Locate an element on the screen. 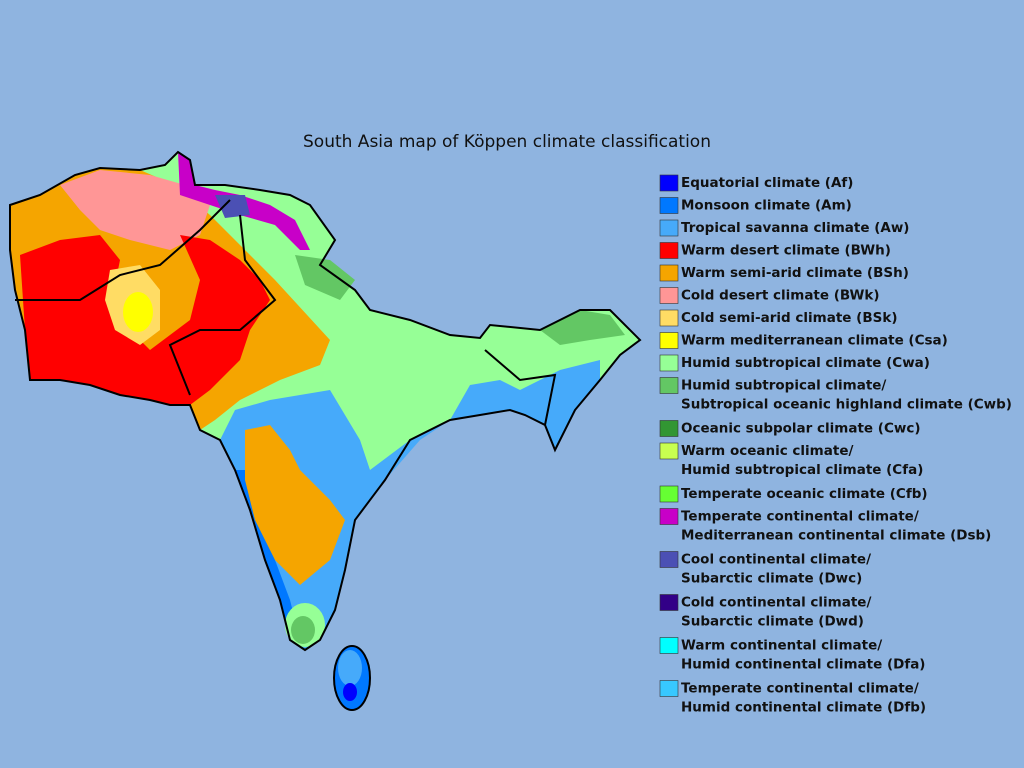 The image size is (1024, 768). legend-label: Temperate oceanic climate (Cfb) is located at coordinates (804, 494).